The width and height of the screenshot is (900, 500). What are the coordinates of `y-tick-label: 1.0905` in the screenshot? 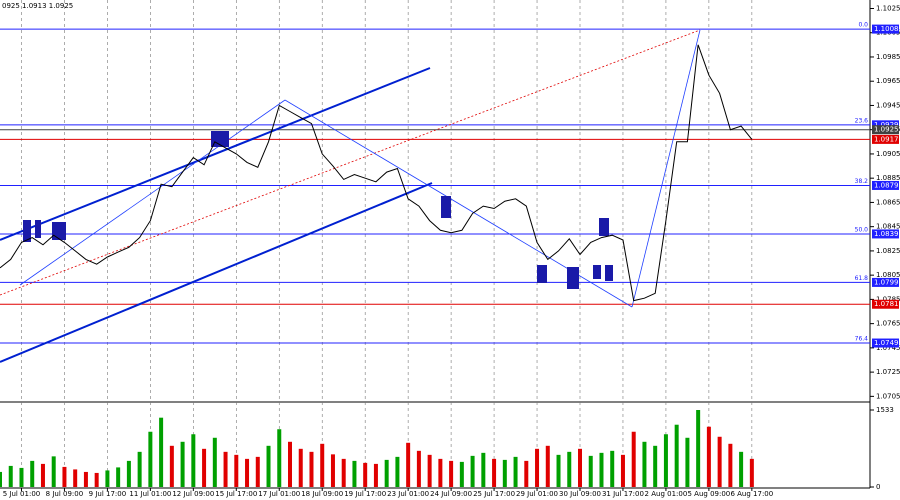 It's located at (888, 154).